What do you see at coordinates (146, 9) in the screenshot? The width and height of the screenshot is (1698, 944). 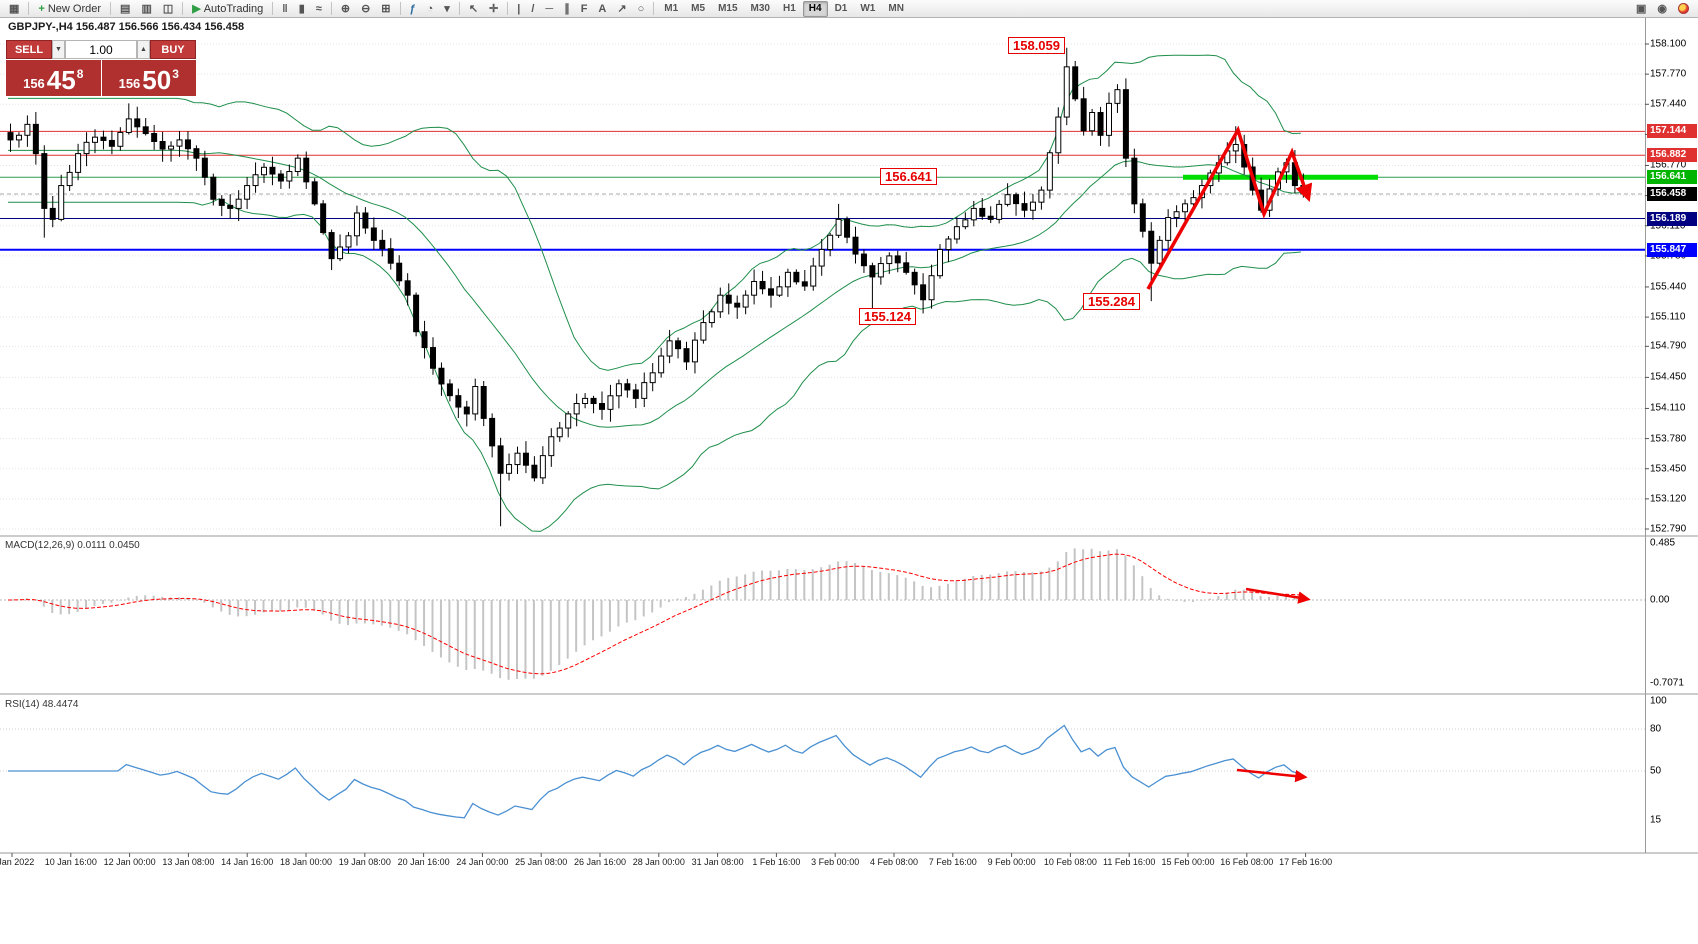 I see `data-window-icon: ▥` at bounding box center [146, 9].